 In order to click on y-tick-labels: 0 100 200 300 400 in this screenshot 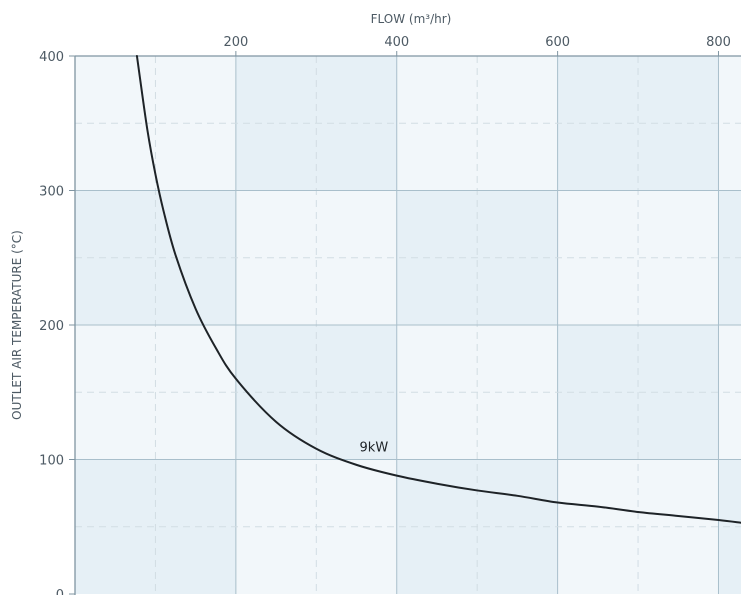, I will do `click(57, 322)`.